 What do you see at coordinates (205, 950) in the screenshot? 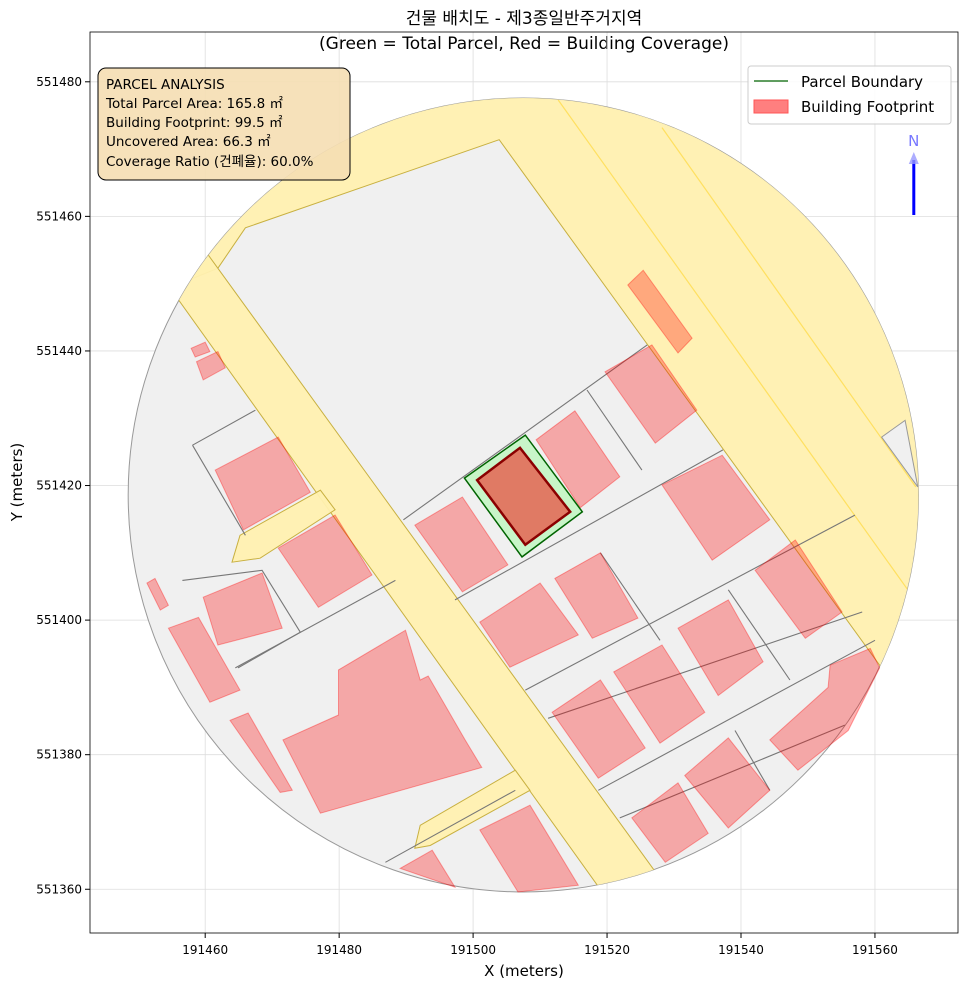
I see `x-tick-label: 191460` at bounding box center [205, 950].